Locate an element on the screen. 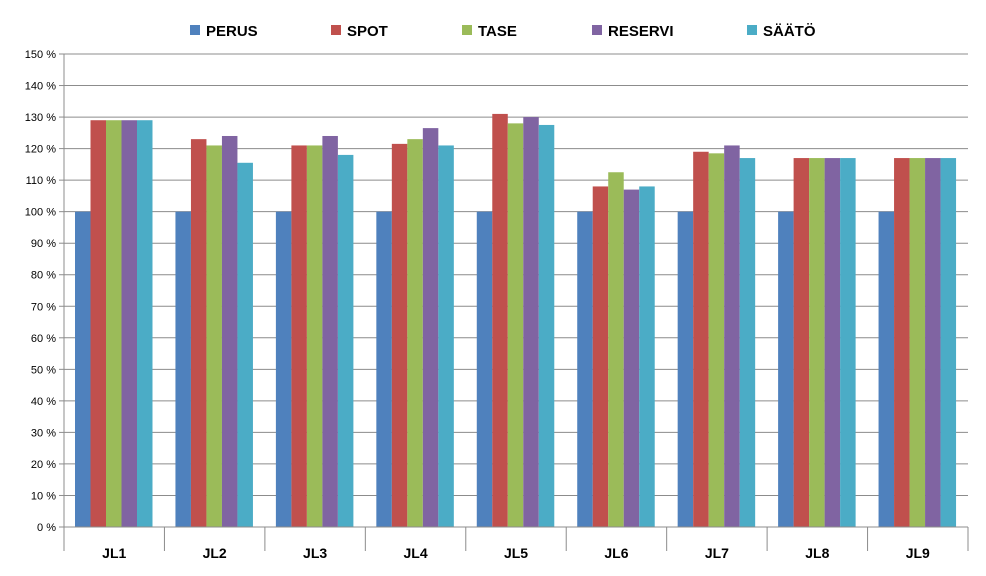 The height and width of the screenshot is (576, 986). legend-label-säätö: SÄÄTÖ is located at coordinates (789, 31).